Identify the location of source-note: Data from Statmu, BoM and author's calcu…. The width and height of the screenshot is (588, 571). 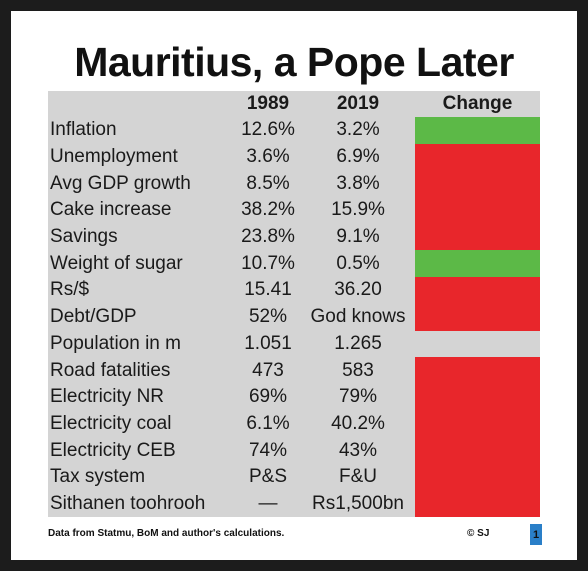
(166, 533).